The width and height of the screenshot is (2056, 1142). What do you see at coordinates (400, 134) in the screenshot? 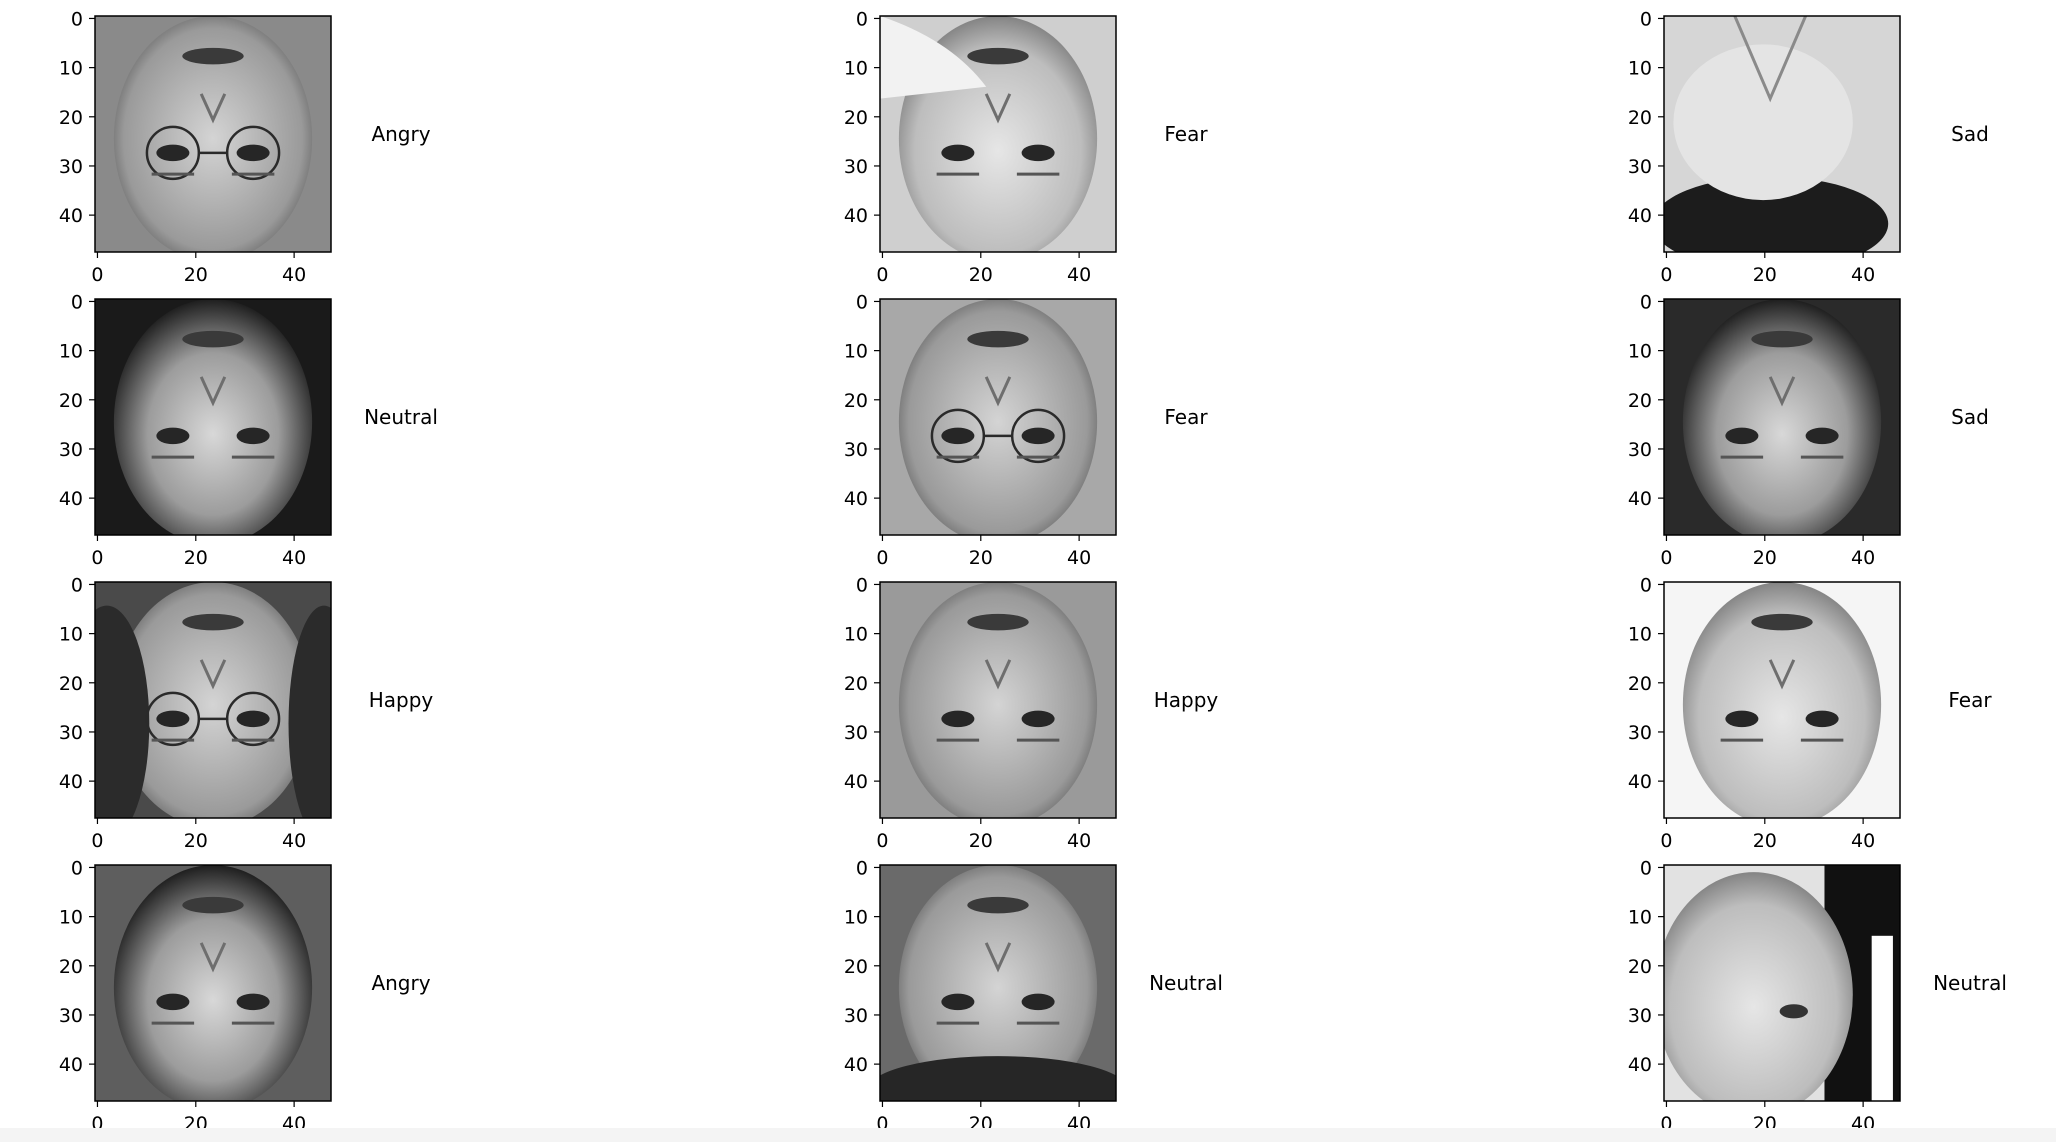
I see `emotion-label: Angry` at bounding box center [400, 134].